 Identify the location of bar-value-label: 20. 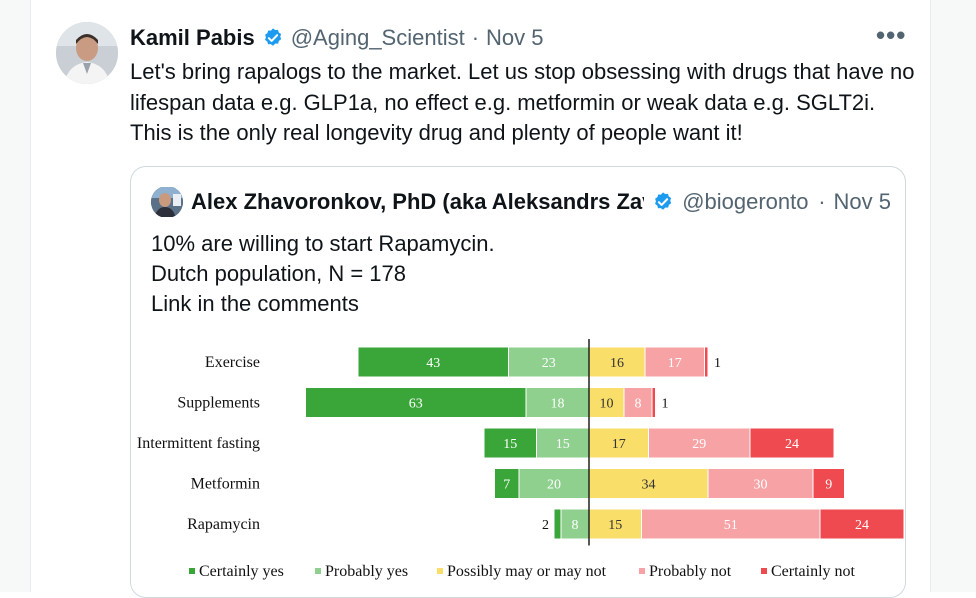
(554, 485).